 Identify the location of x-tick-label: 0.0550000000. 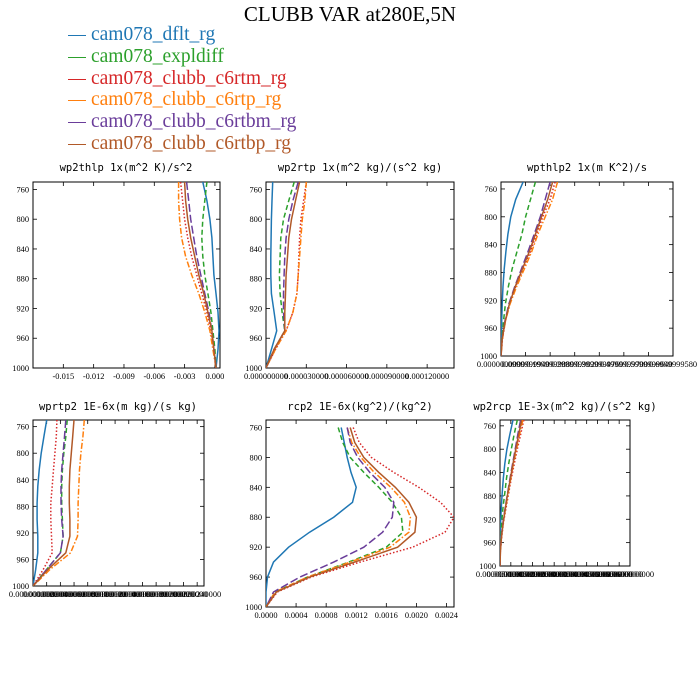
(619, 574).